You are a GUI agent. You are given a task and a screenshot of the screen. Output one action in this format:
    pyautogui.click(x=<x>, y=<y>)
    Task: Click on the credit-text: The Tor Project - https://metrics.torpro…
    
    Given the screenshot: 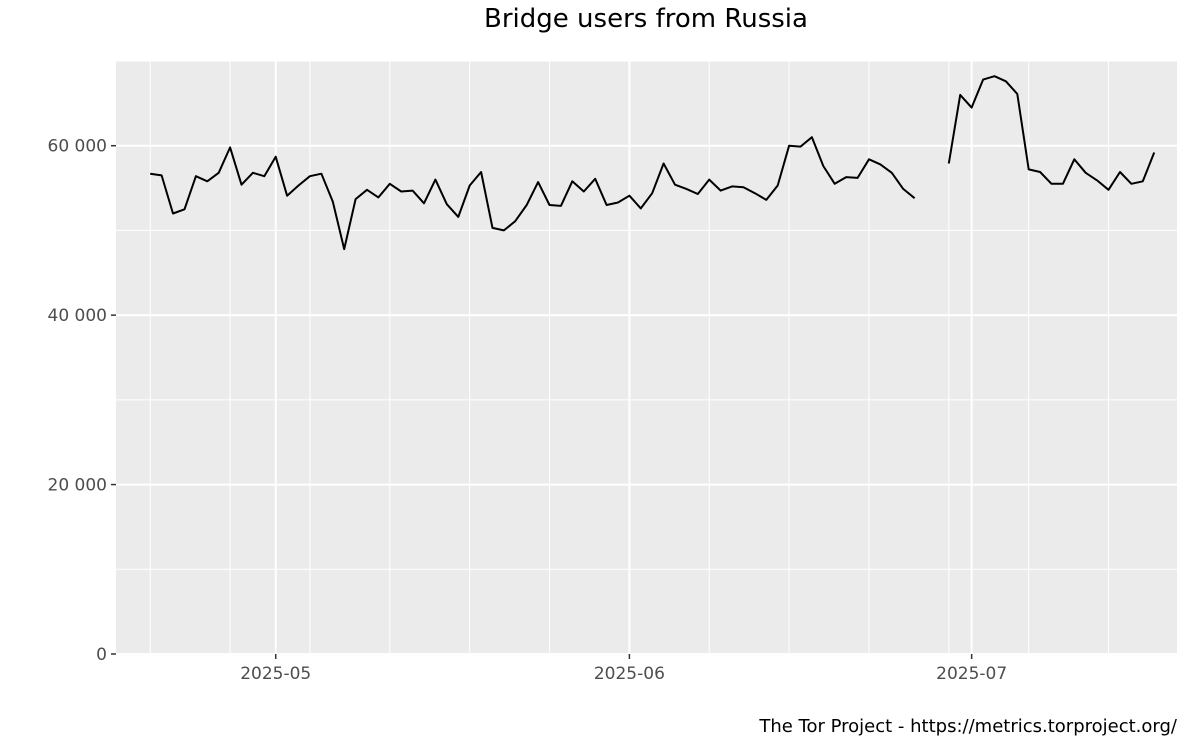 What is the action you would take?
    pyautogui.click(x=968, y=726)
    